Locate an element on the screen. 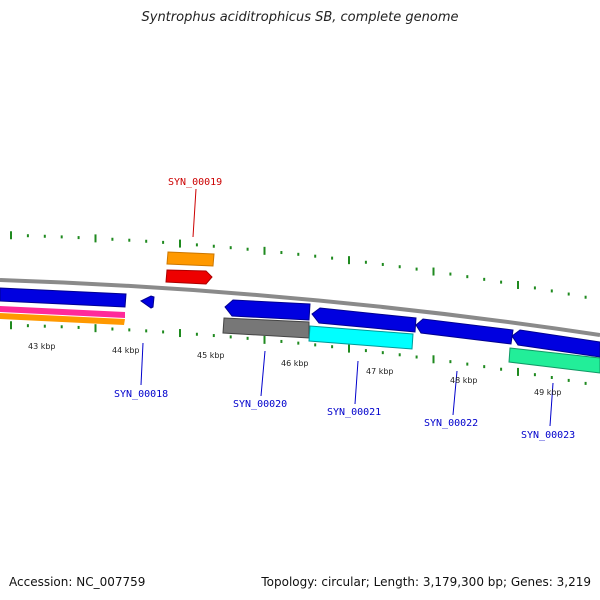 This screenshot has height=600, width=600. syn-00023-leader is located at coordinates (551, 404).